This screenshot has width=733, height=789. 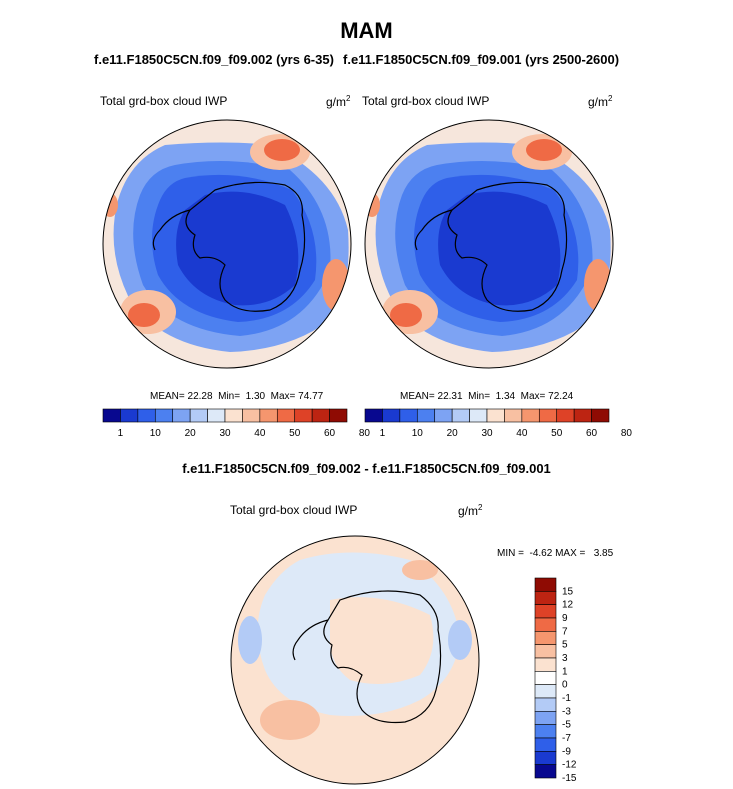 I want to click on variable-label-right: Total grd-box cloud IWP, so click(x=426, y=101).